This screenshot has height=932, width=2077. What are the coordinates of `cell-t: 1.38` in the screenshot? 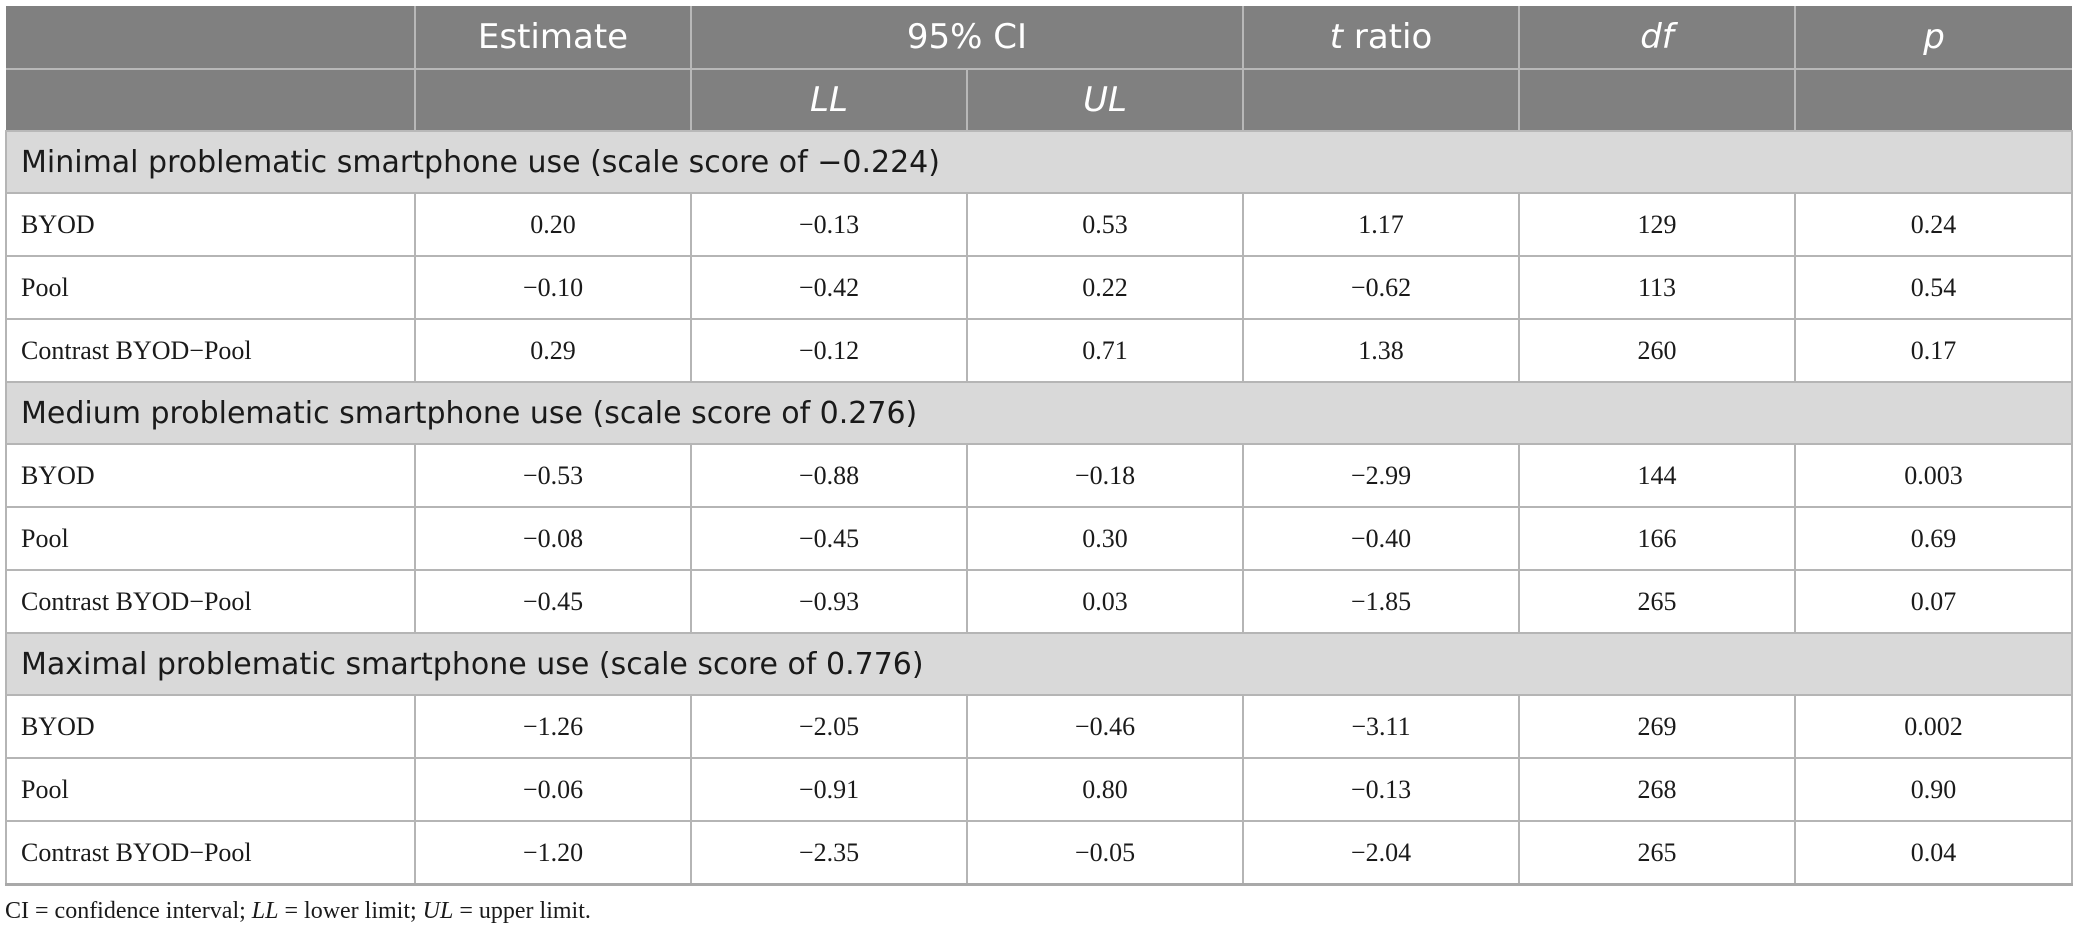 It's located at (1381, 350).